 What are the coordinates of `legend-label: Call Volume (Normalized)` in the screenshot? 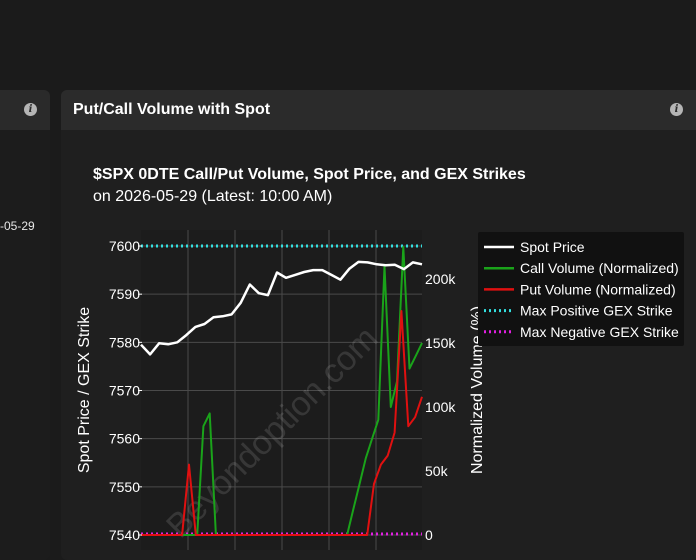 It's located at (599, 268).